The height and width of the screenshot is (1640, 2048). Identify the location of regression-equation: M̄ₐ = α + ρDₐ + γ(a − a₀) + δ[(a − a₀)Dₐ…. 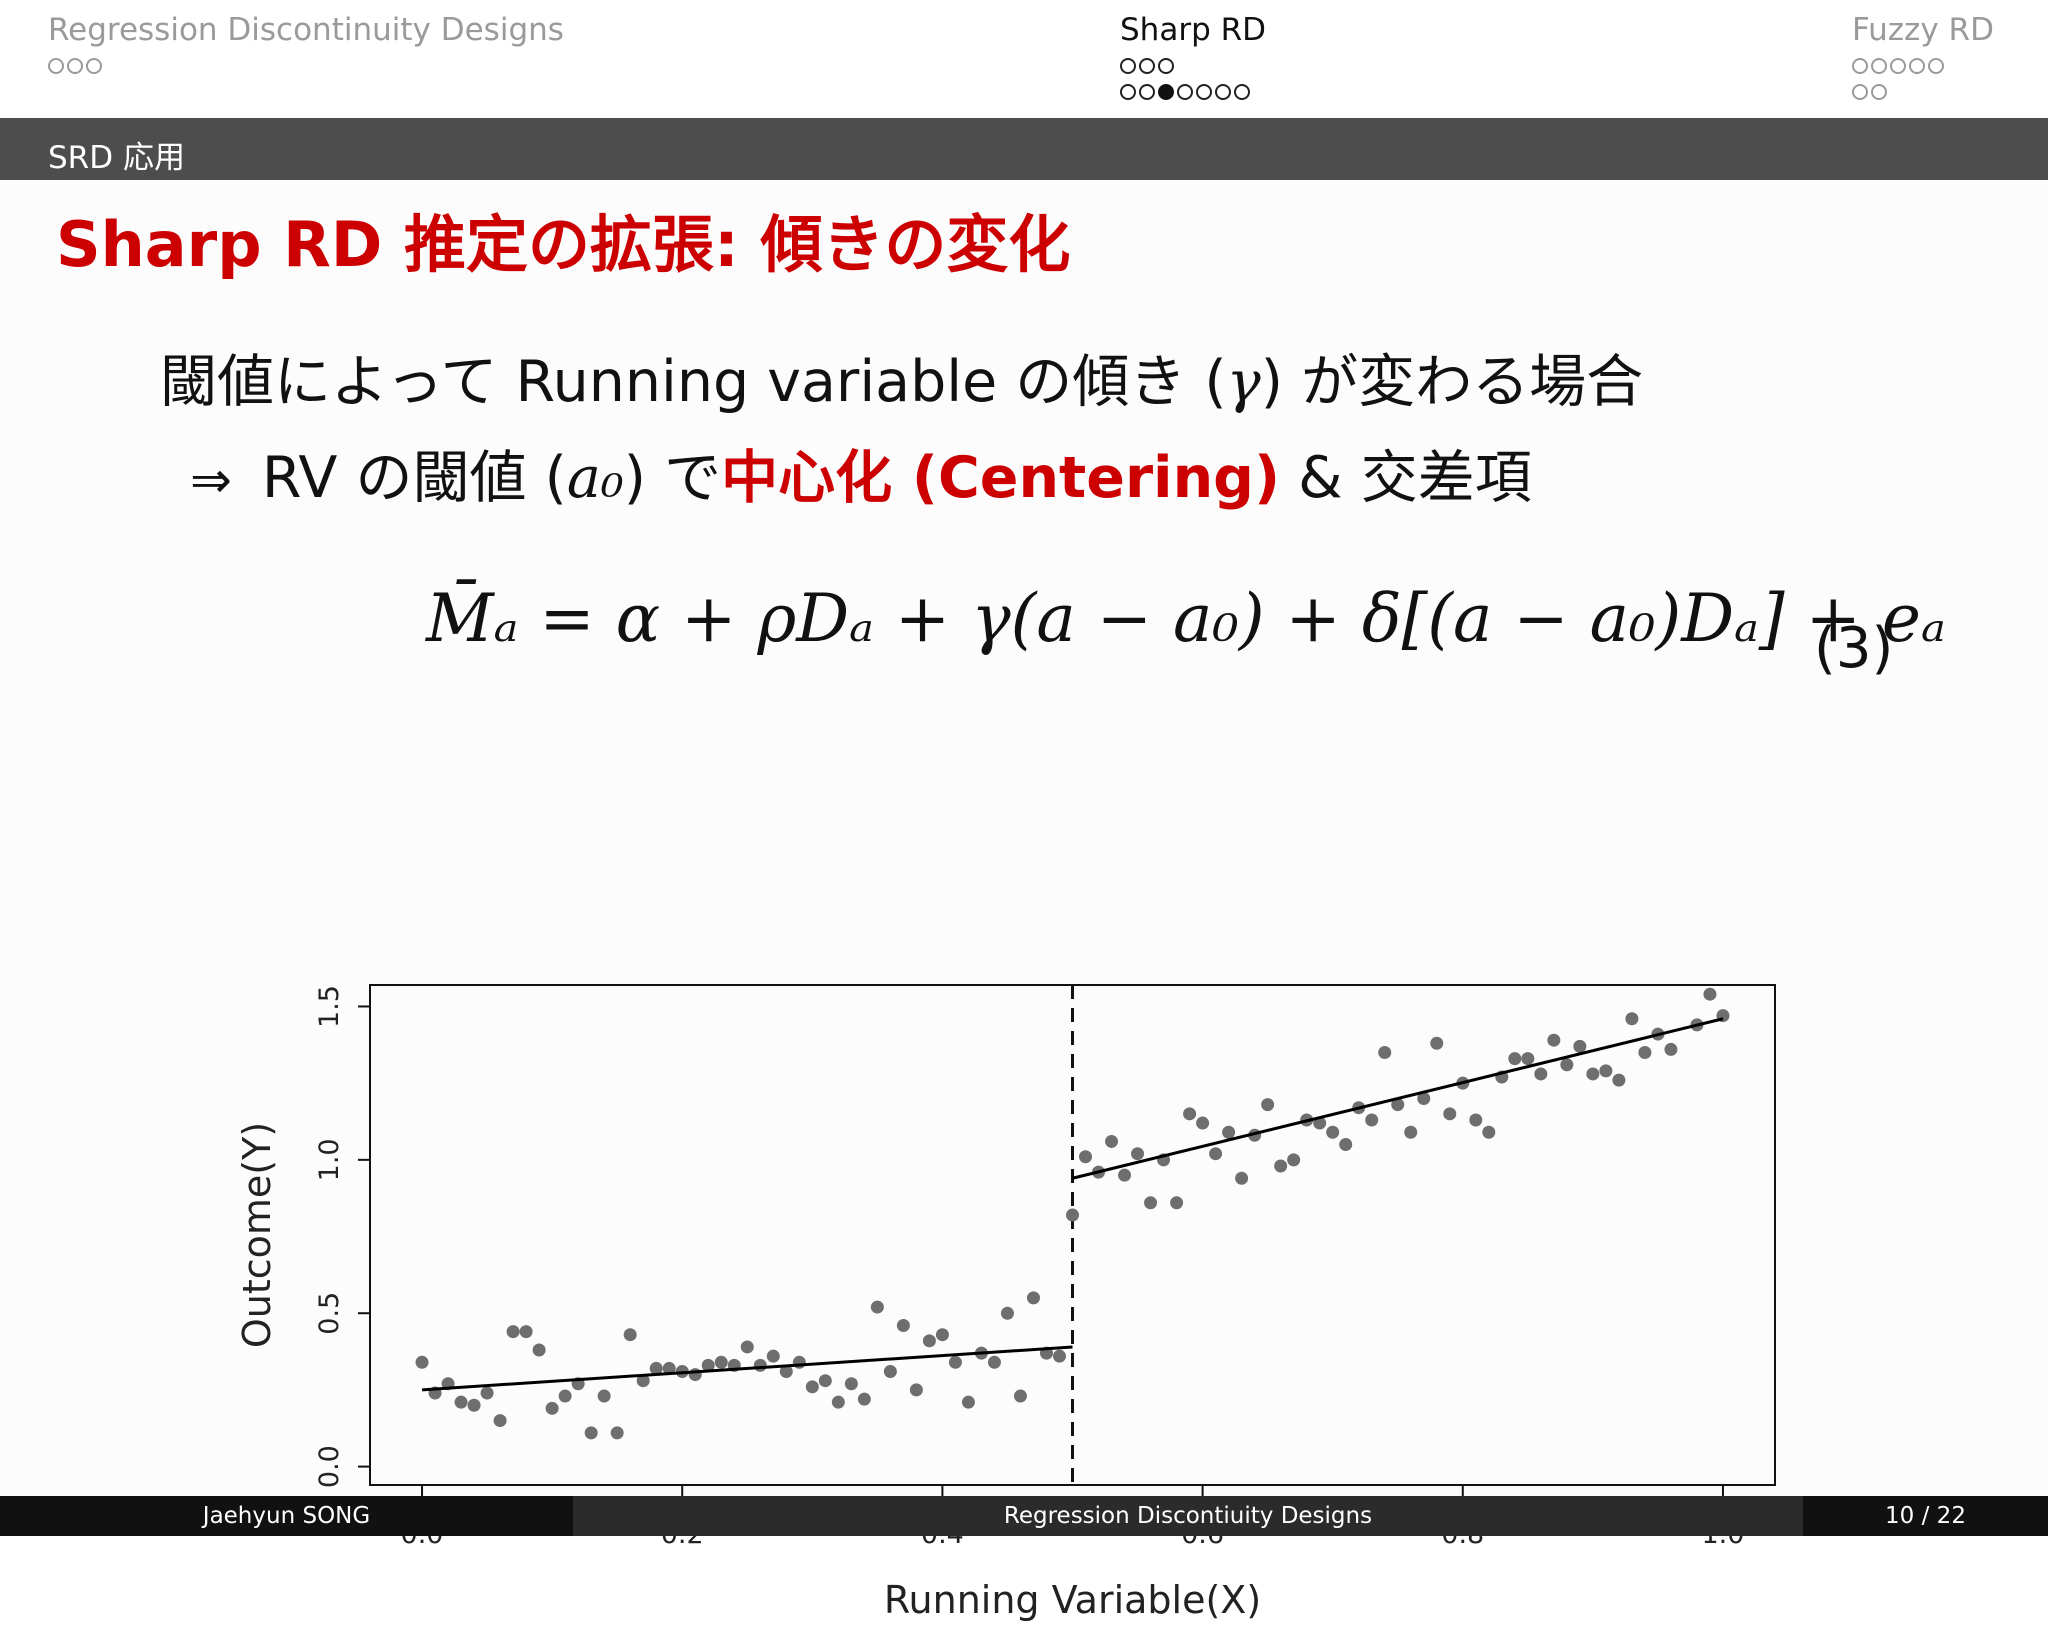
(1186, 618).